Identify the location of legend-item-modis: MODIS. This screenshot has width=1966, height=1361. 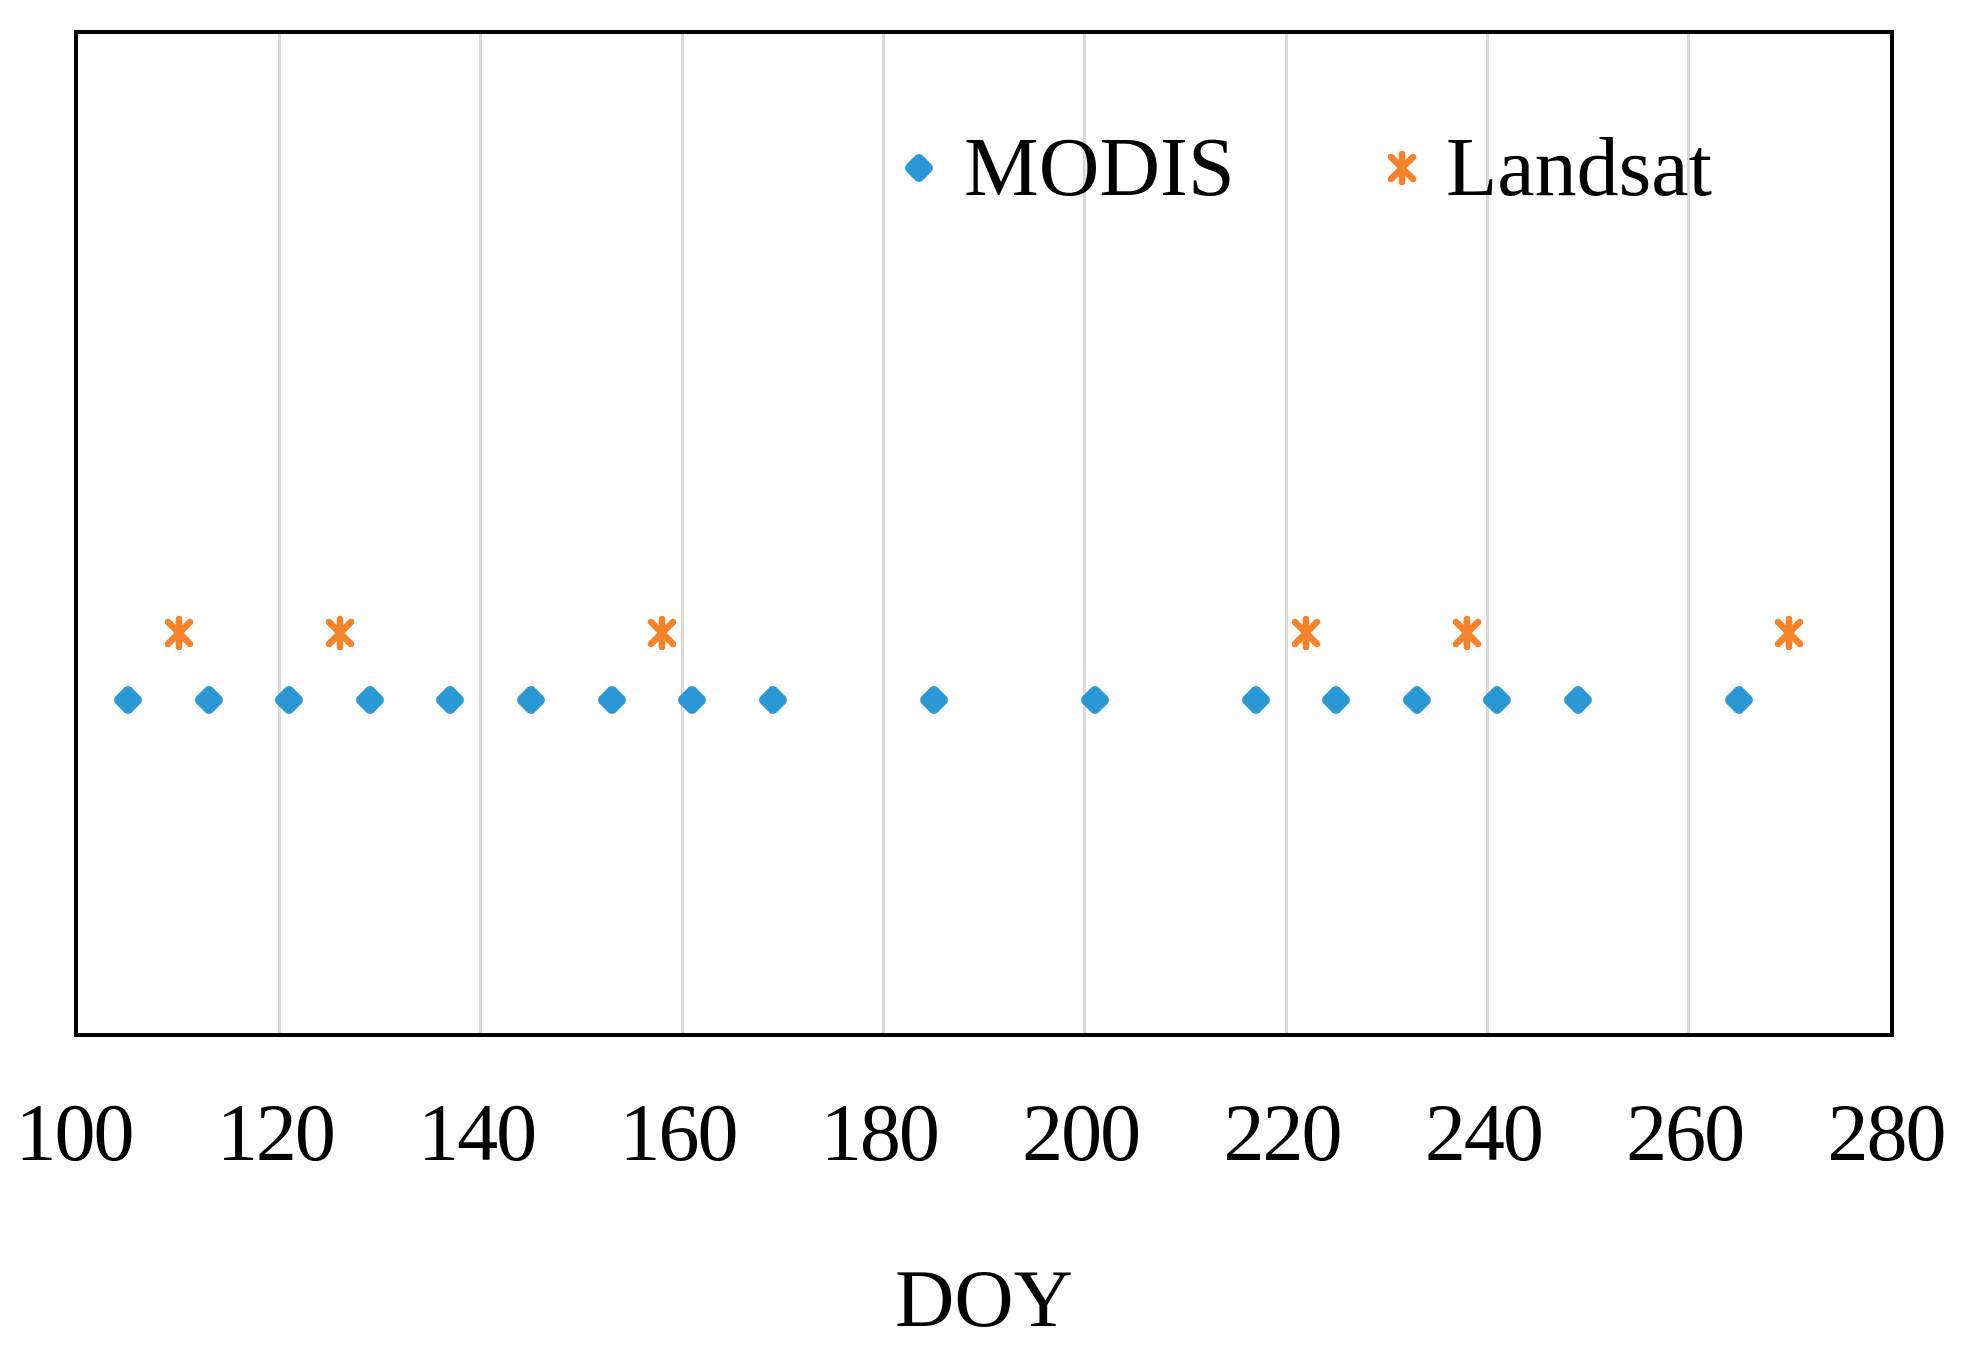
(1068, 168).